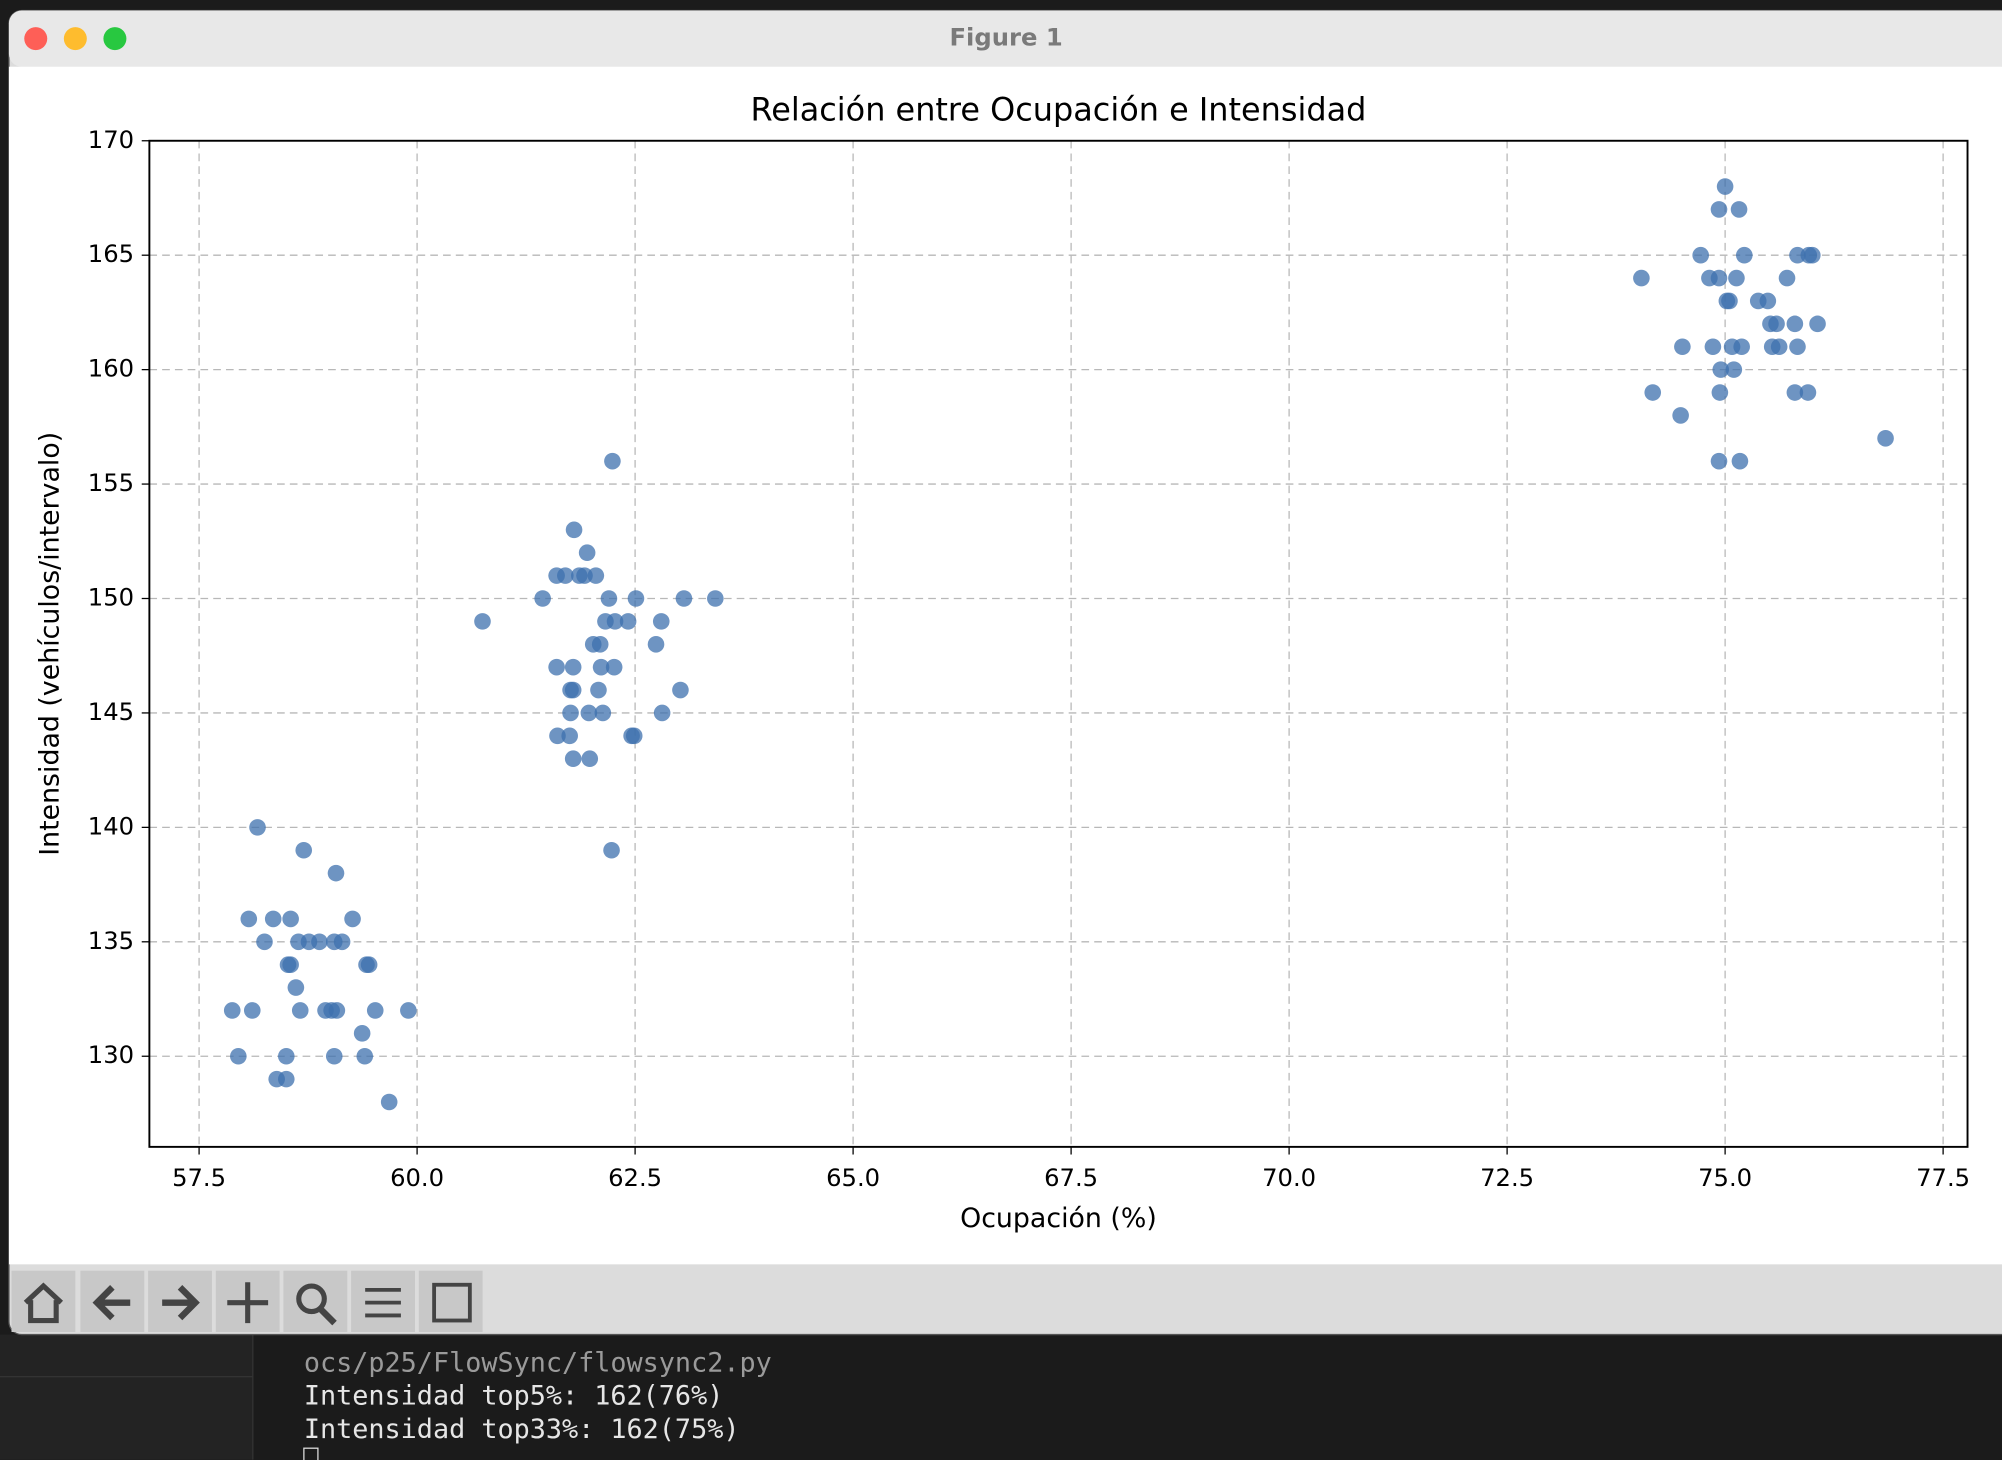  Describe the element at coordinates (50, 644) in the screenshot. I see `y-axis-label: Intensidad (vehículos/intervalo)` at that location.